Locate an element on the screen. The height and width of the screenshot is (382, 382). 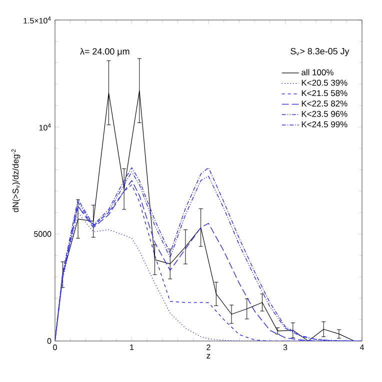
legend-label: K<24.5 99% is located at coordinates (325, 124).